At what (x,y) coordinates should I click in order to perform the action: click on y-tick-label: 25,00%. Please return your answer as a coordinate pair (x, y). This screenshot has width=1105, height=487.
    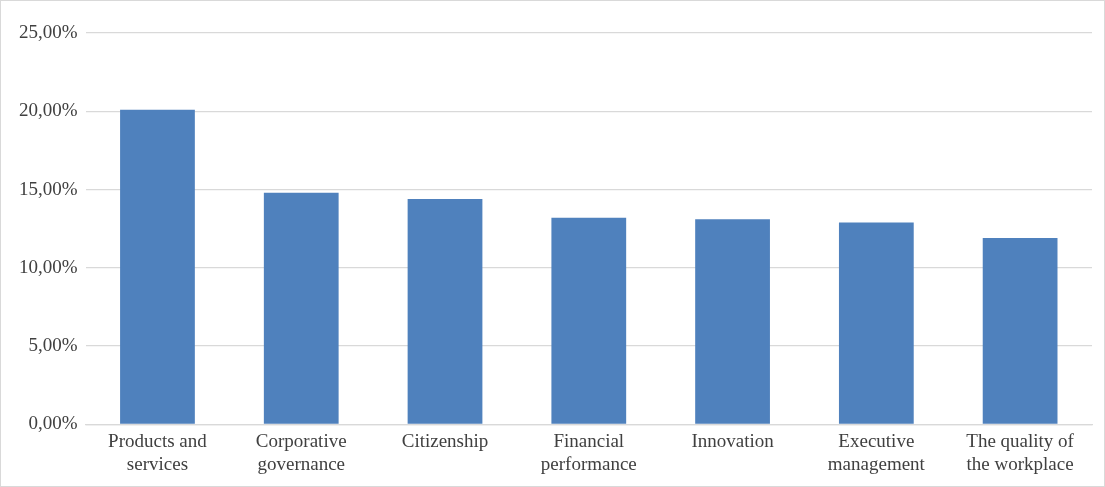
    Looking at the image, I should click on (48, 31).